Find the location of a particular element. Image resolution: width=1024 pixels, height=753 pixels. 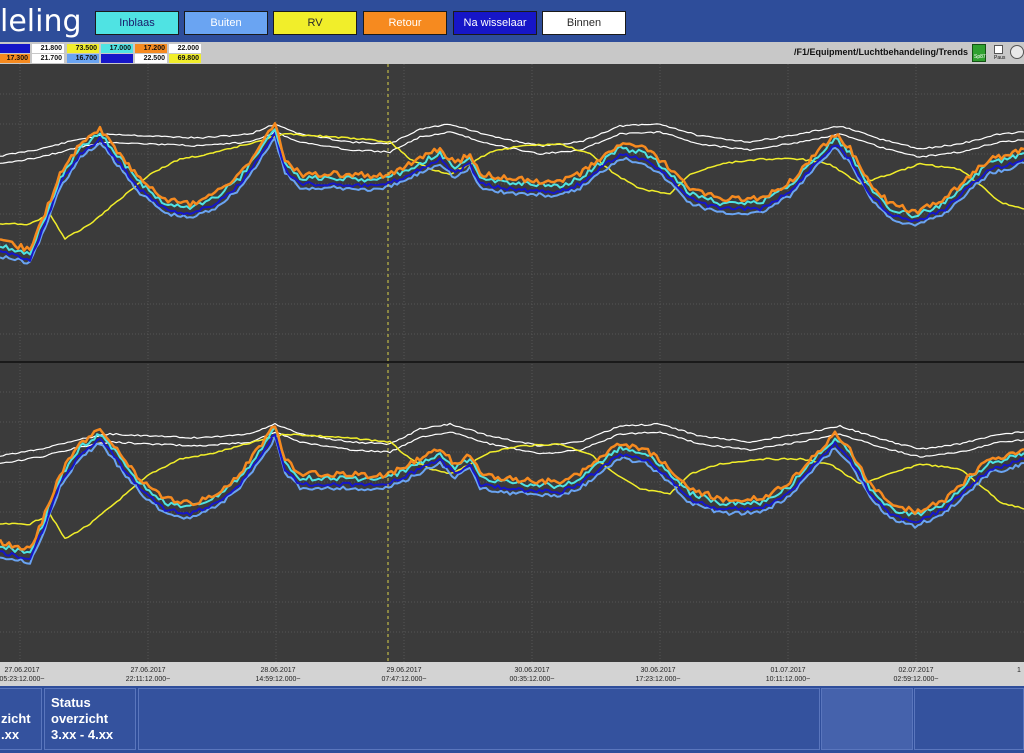

time-tick-label: 29.06.2017 07:47:12.000~ is located at coordinates (404, 675).